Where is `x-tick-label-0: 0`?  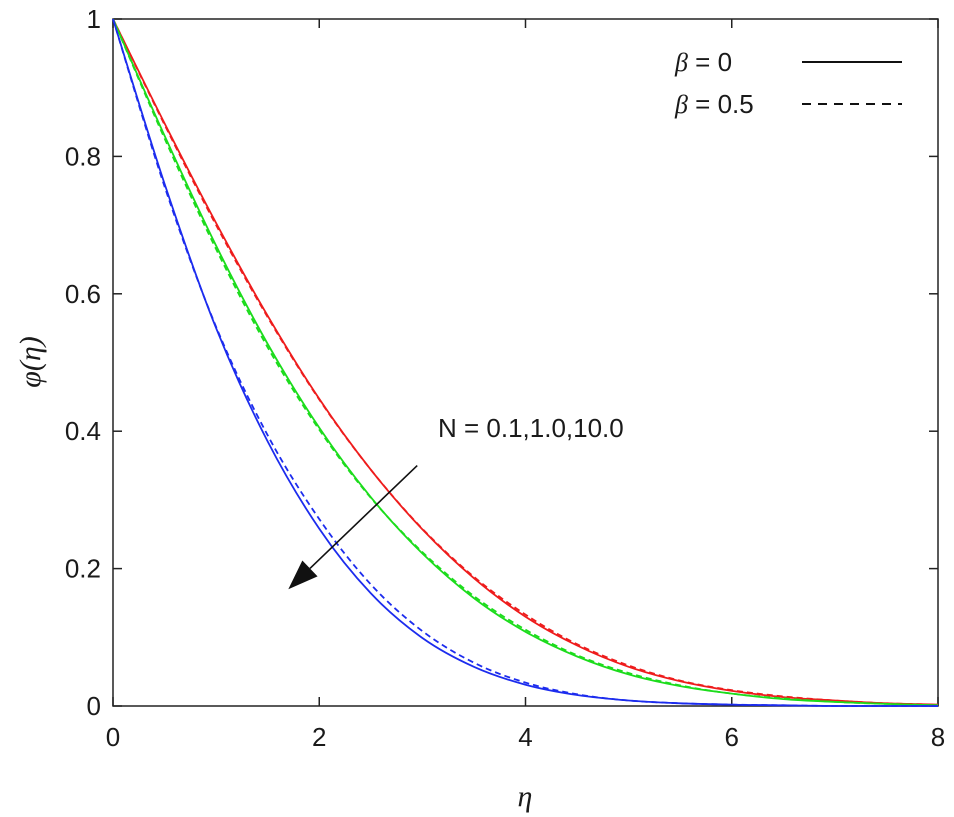 x-tick-label-0: 0 is located at coordinates (113, 737).